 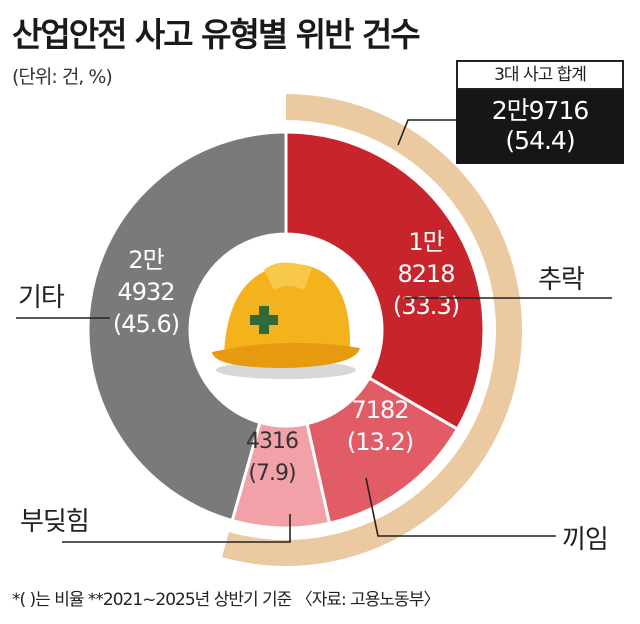 What do you see at coordinates (146, 324) in the screenshot?
I see `slice-label-4-line-3: (45.6)` at bounding box center [146, 324].